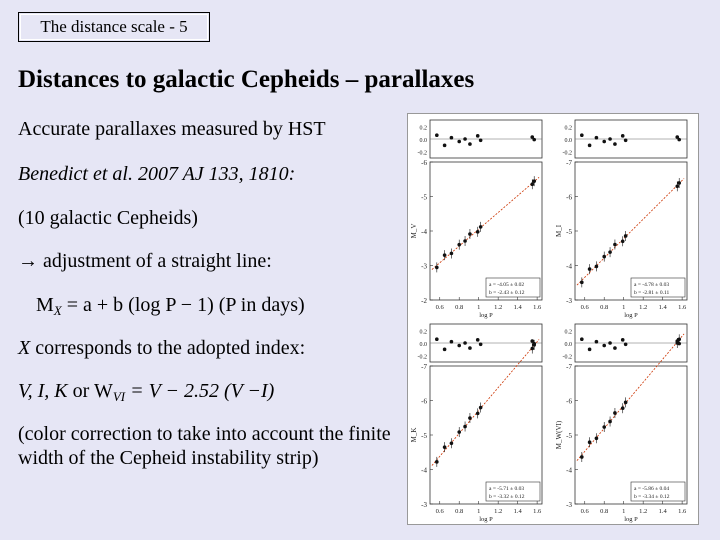  Describe the element at coordinates (119, 396) in the screenshot. I see `wvi-sub: VI` at that location.